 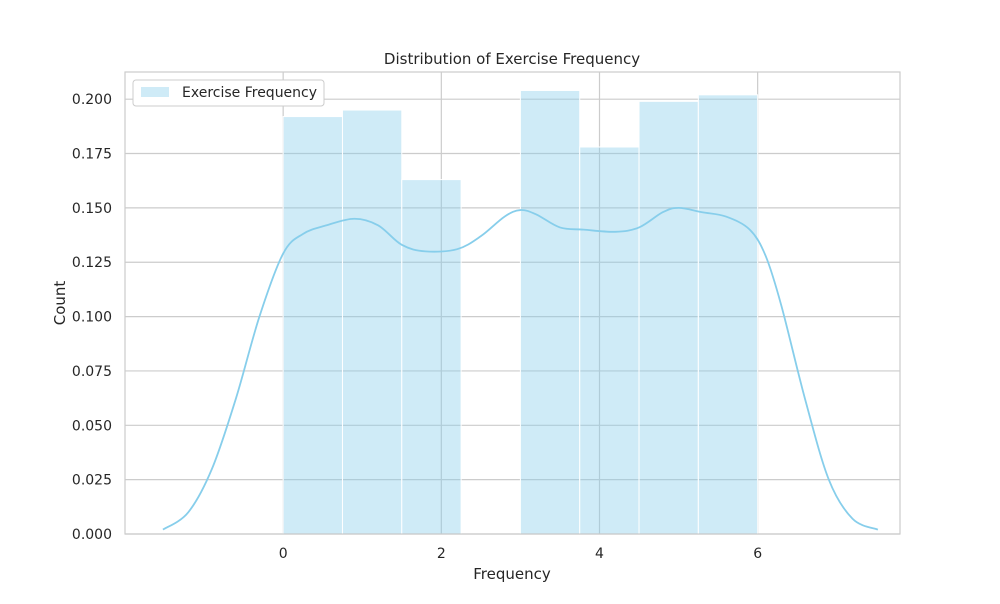 I want to click on chart-title: Distribution of Exercise Frequency, so click(x=512, y=59).